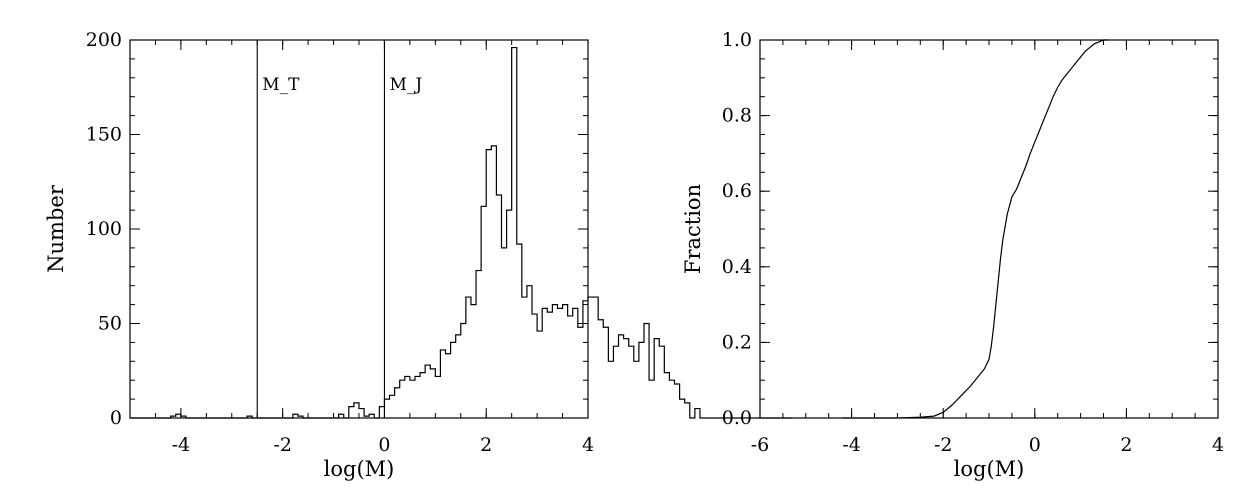 This screenshot has width=1253, height=494. Describe the element at coordinates (737, 267) in the screenshot. I see `cumulative-y-tick-label: 0.4` at that location.